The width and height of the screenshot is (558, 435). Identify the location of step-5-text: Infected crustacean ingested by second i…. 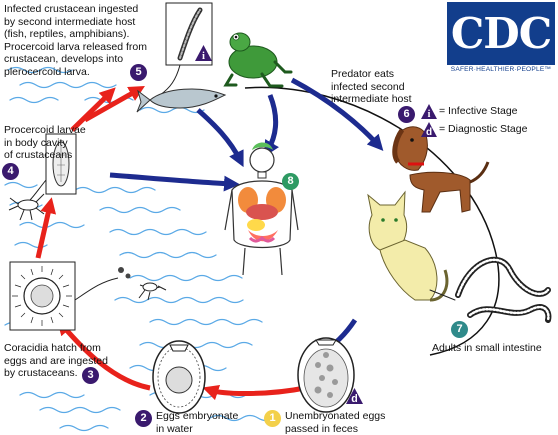
(75, 40).